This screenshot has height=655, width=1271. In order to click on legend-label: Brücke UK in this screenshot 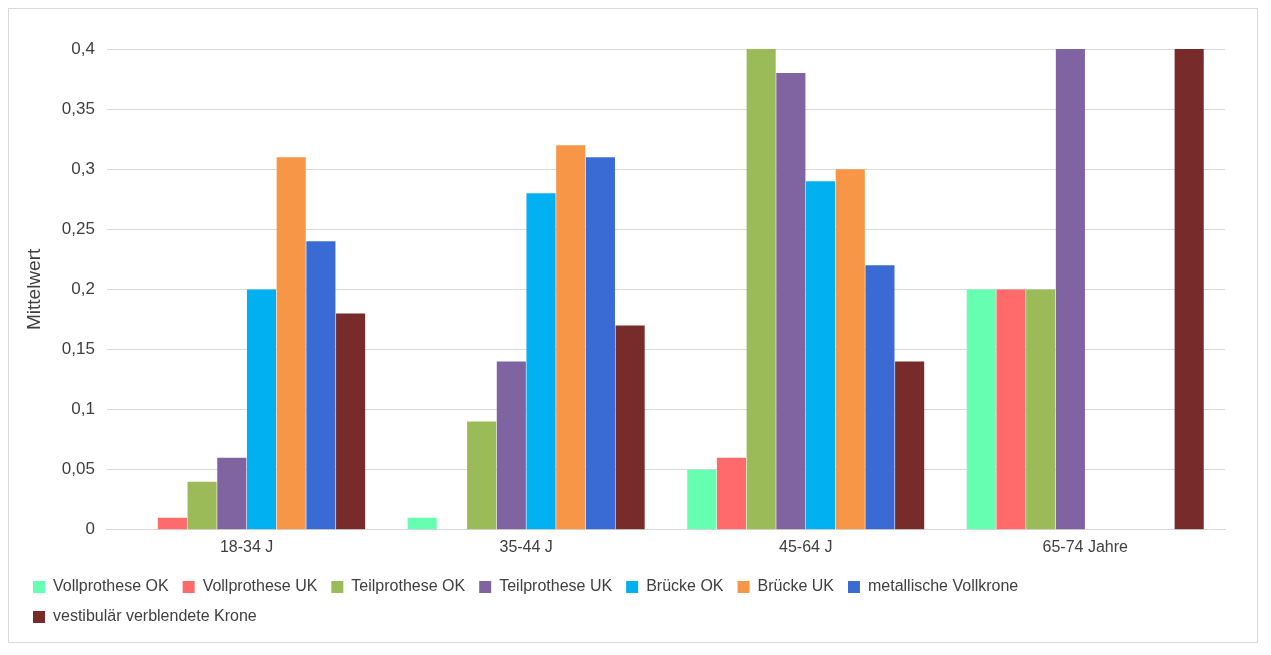, I will do `click(796, 586)`.